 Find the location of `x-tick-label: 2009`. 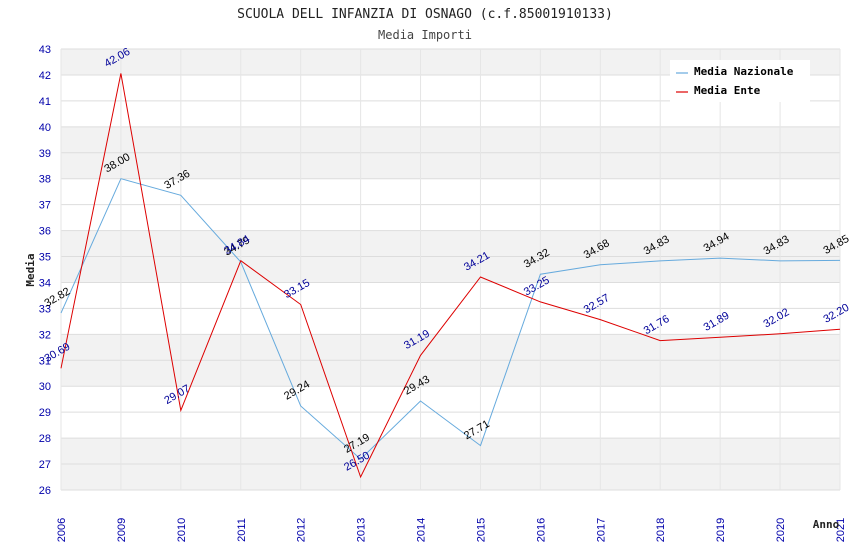

x-tick-label: 2009 is located at coordinates (122, 530).